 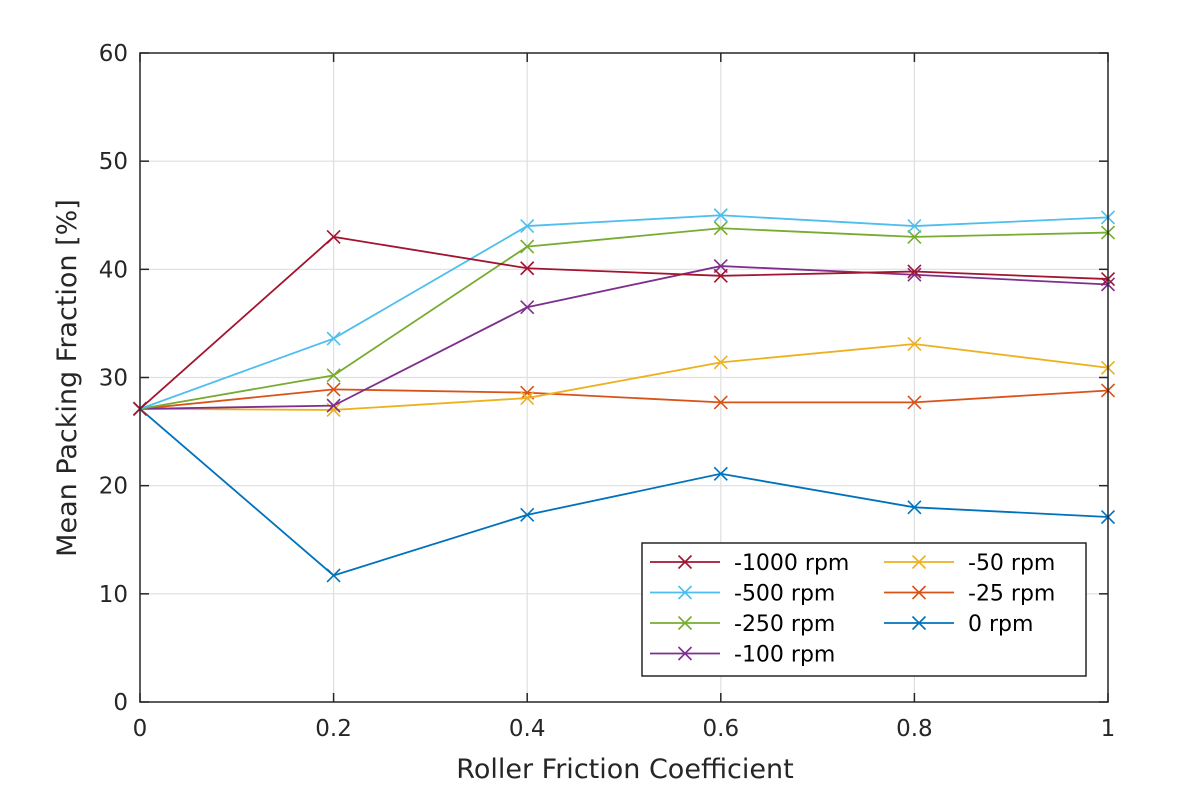 I want to click on x-tick-label: 1, so click(x=1108, y=729).